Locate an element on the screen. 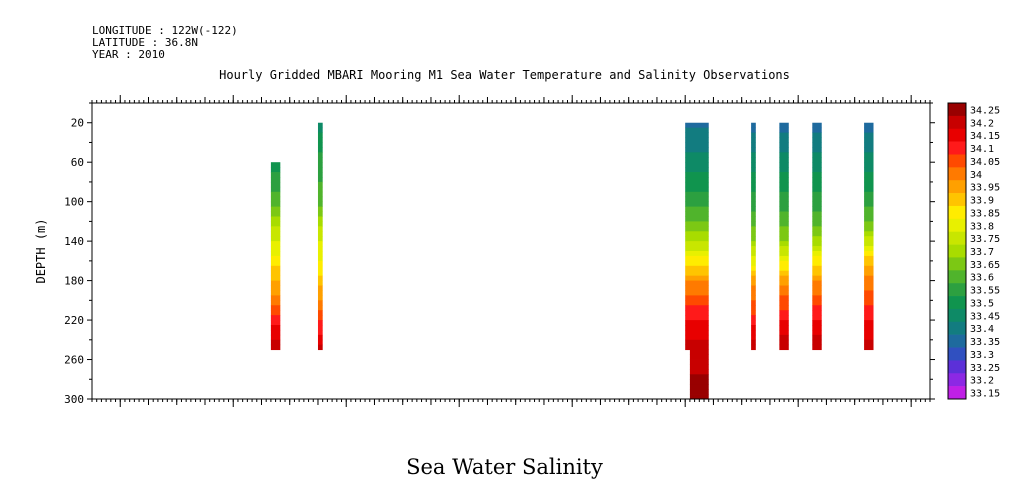 This screenshot has width=1009, height=504. colorbar-label: 33.45 is located at coordinates (985, 316).